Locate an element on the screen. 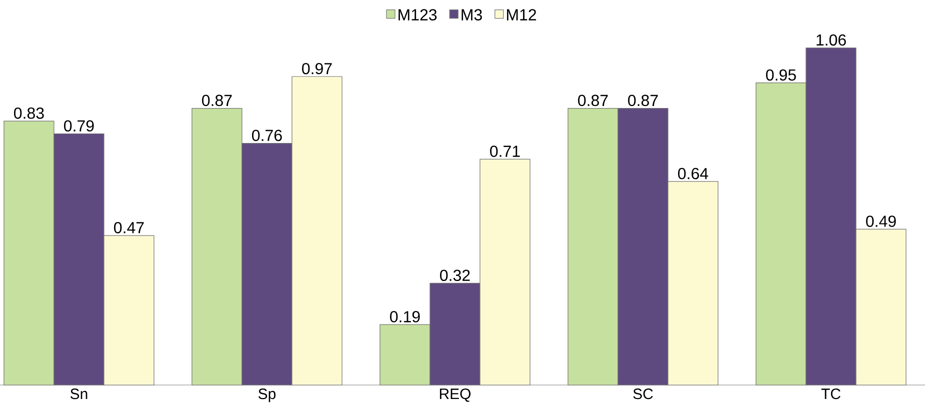  data-label: 0.79 is located at coordinates (79, 126).